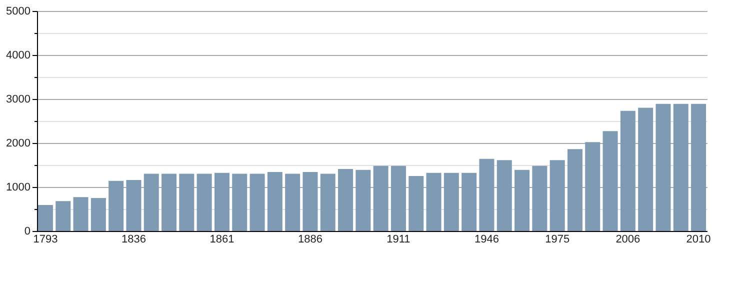 This screenshot has width=750, height=300. I want to click on x-tick-label: 1793, so click(45, 240).